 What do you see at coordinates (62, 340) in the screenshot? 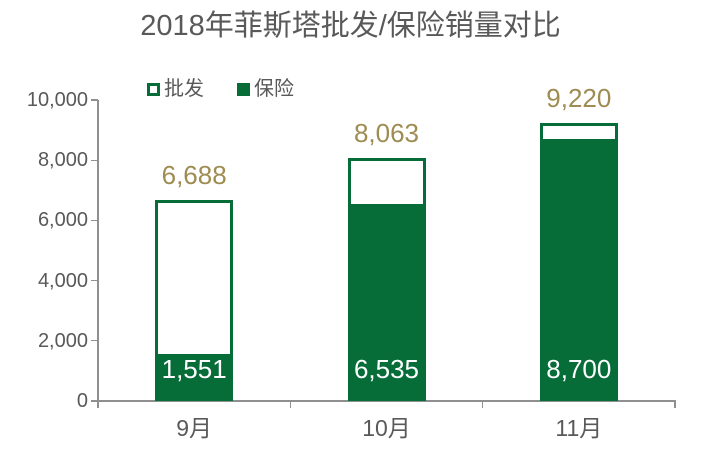
I see `y-axis-label: 2,000` at bounding box center [62, 340].